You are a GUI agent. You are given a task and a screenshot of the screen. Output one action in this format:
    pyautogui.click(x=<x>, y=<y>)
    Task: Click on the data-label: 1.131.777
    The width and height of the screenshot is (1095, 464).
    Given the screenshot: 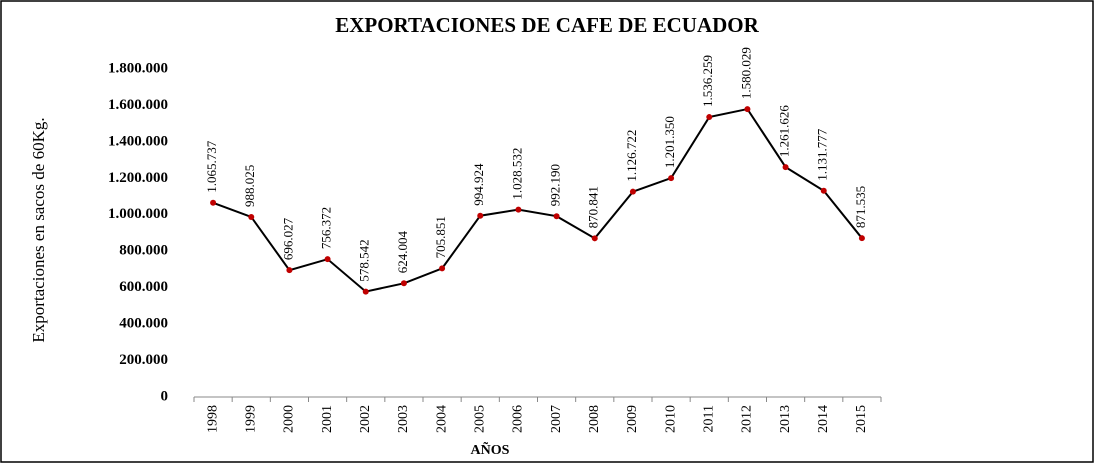 What is the action you would take?
    pyautogui.click(x=822, y=154)
    